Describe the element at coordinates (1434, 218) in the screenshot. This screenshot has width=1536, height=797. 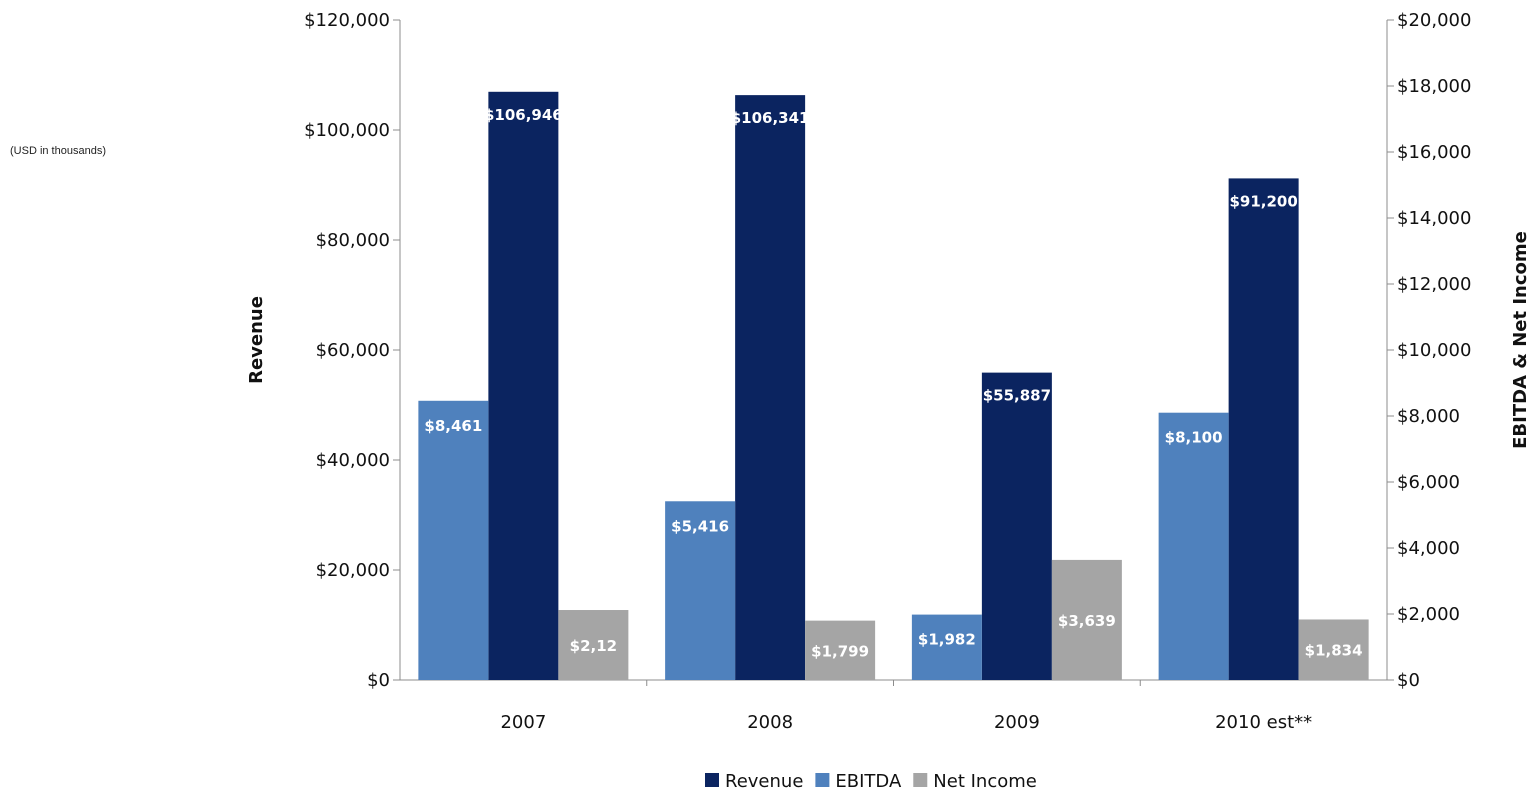
I see `right-tick-label: $14,000` at that location.